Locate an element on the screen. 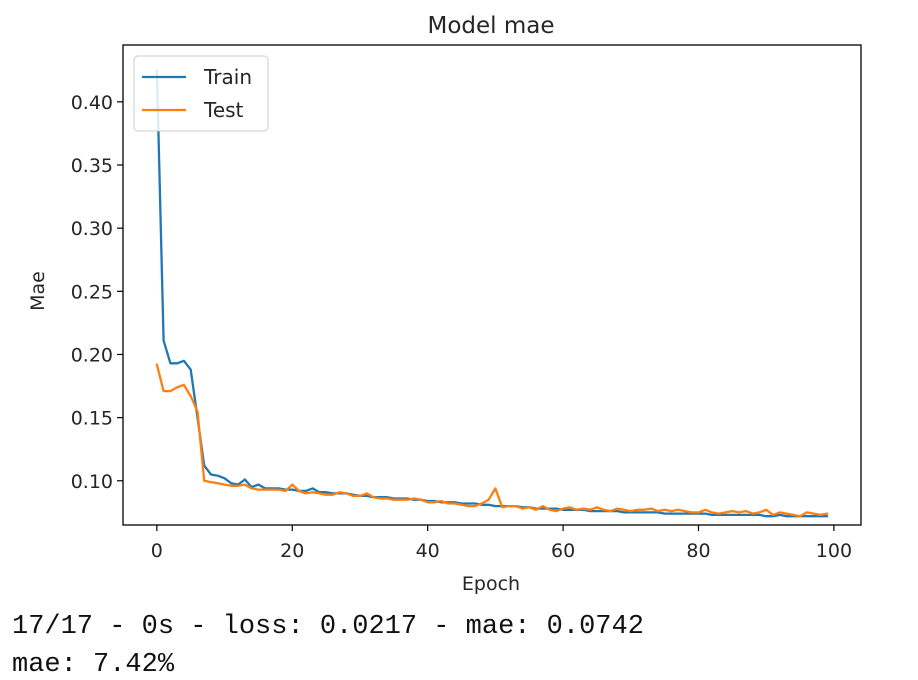 The image size is (918, 680). y-tick-label: 0.30 is located at coordinates (92, 229).